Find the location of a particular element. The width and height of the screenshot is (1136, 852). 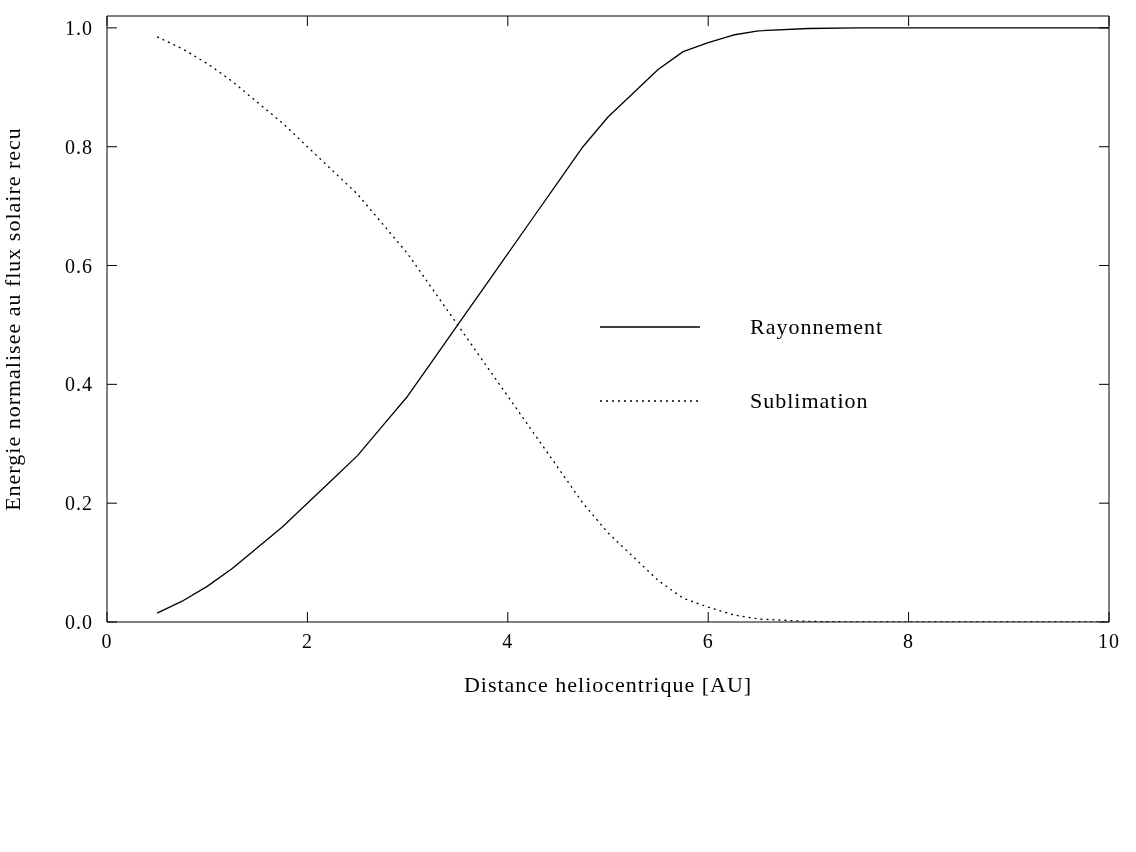

y-tick-label: 0.6 is located at coordinates (79, 265).